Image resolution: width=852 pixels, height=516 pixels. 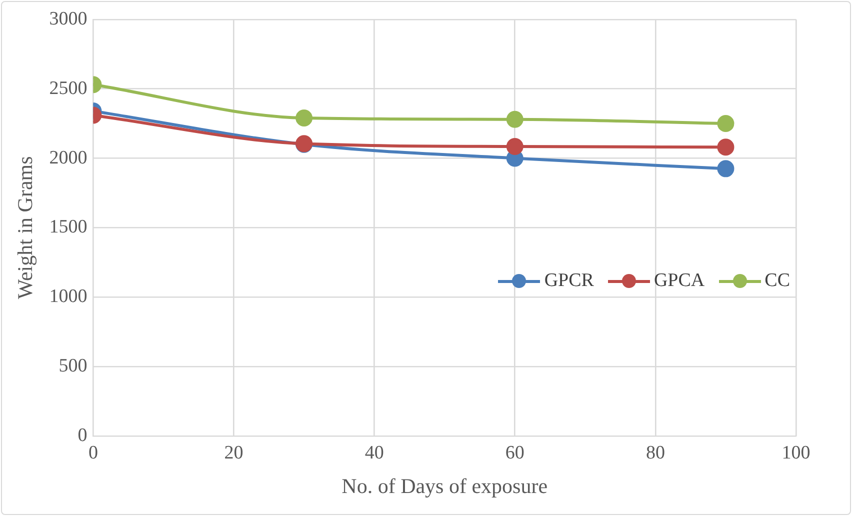 What do you see at coordinates (68, 297) in the screenshot?
I see `y-tick-label: 1000` at bounding box center [68, 297].